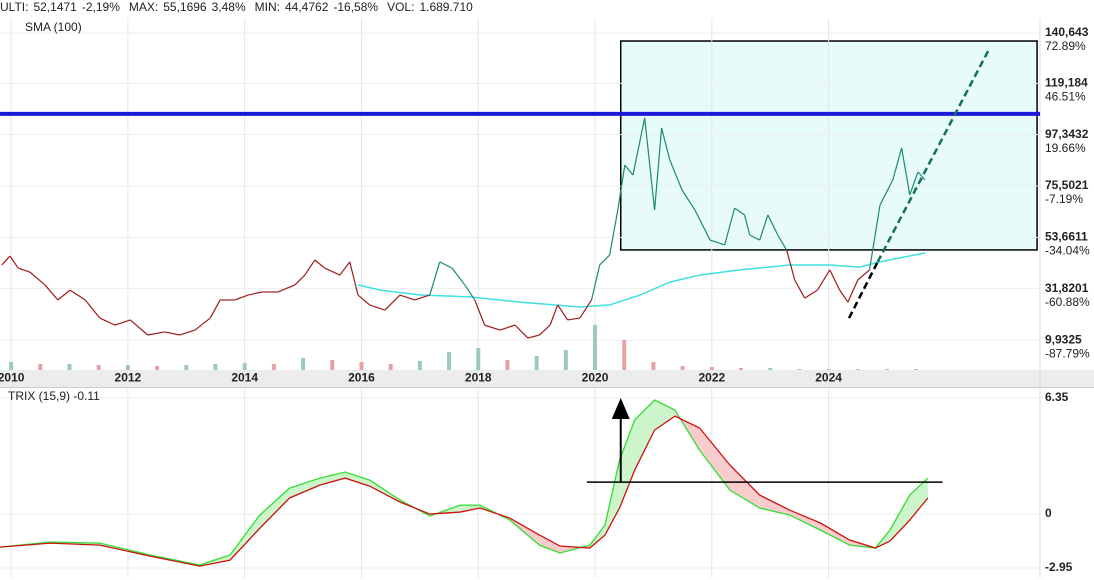  Describe the element at coordinates (400, 7) in the screenshot. I see `header-label: VOL:` at that location.